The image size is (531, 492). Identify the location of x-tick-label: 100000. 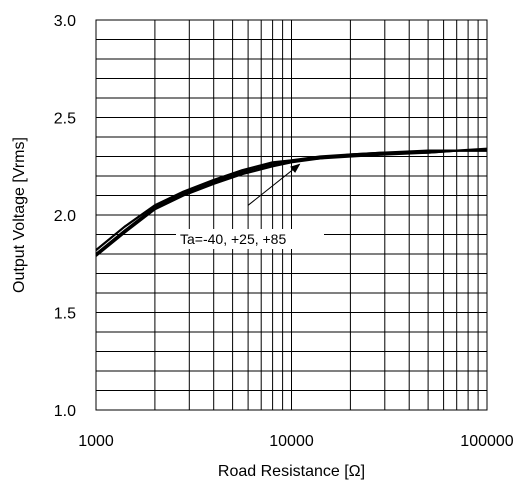
(486, 441).